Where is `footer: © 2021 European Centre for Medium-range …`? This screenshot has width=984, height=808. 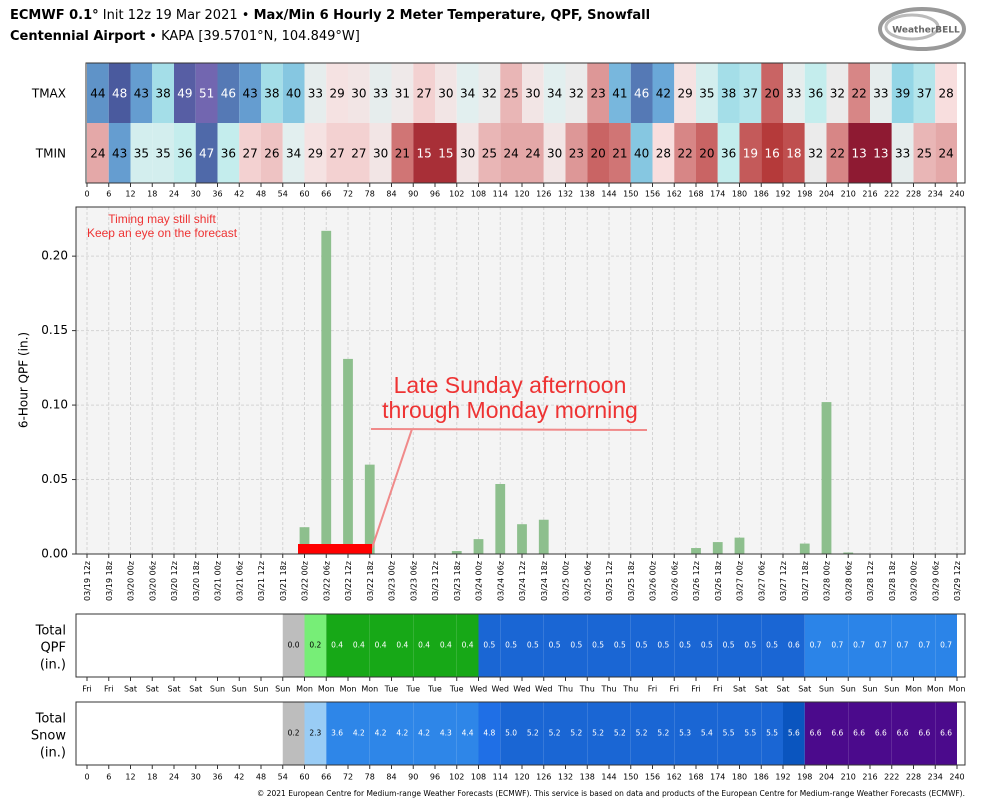
footer: © 2021 European Centre for Medium-range … is located at coordinates (611, 793).